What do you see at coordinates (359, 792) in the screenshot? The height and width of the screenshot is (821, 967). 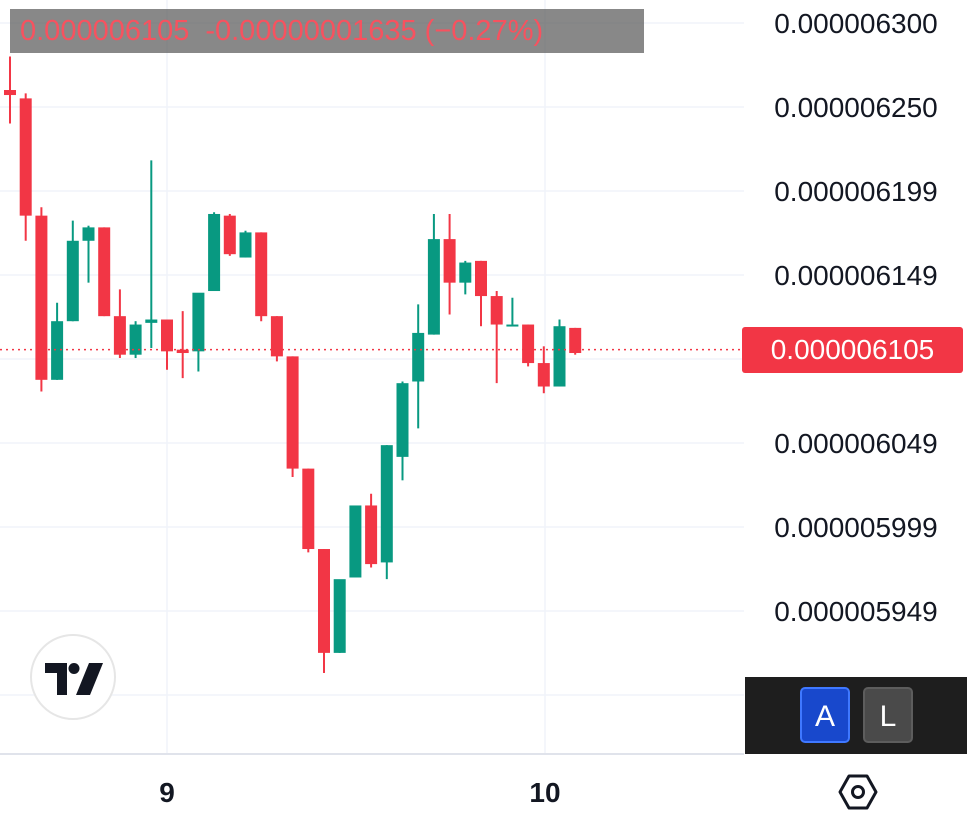 I see `time-axis: 9 10` at bounding box center [359, 792].